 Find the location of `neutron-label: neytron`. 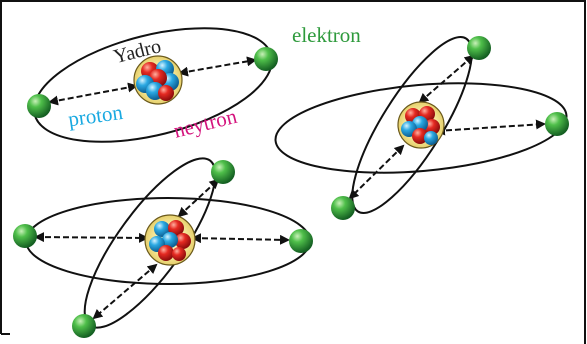

neutron-label: neytron is located at coordinates (205, 123).